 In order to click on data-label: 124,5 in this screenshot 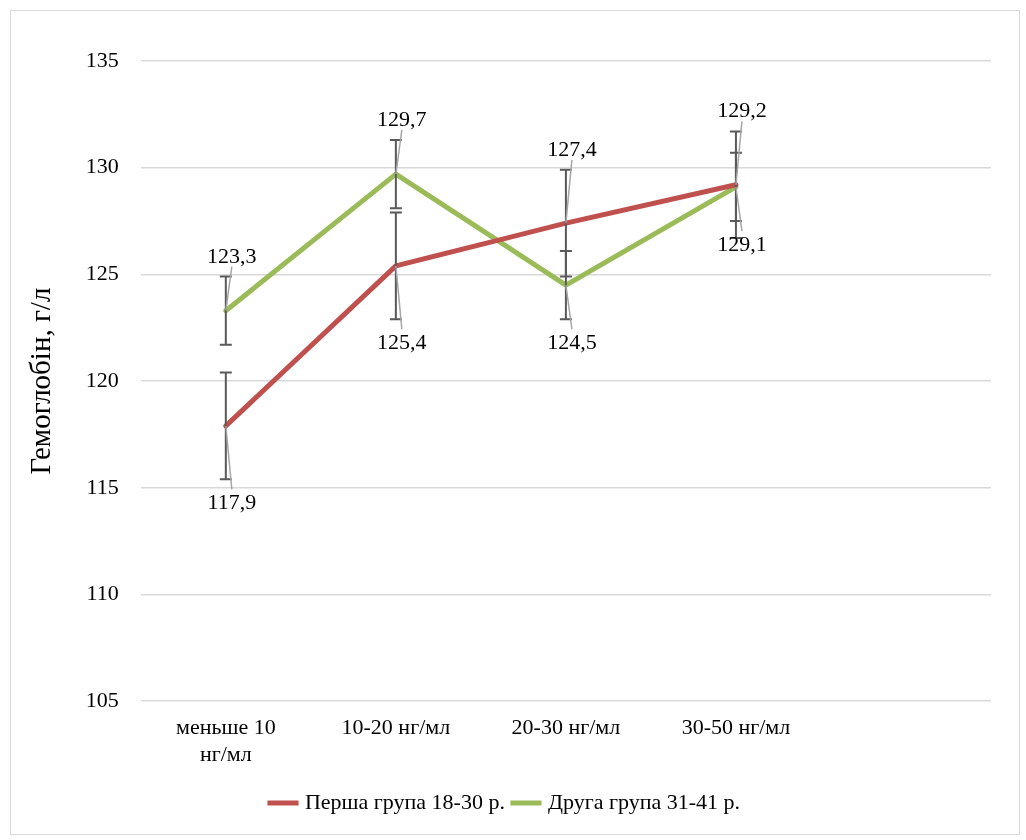, I will do `click(572, 342)`.